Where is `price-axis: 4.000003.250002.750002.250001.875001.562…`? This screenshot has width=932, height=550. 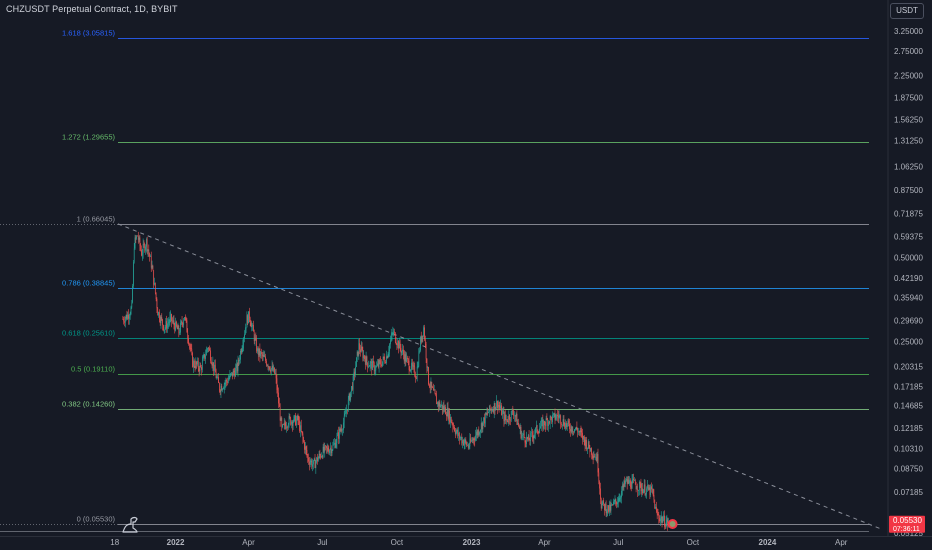
price-axis: 4.000003.250002.750002.250001.875001.562… is located at coordinates (908, 270).